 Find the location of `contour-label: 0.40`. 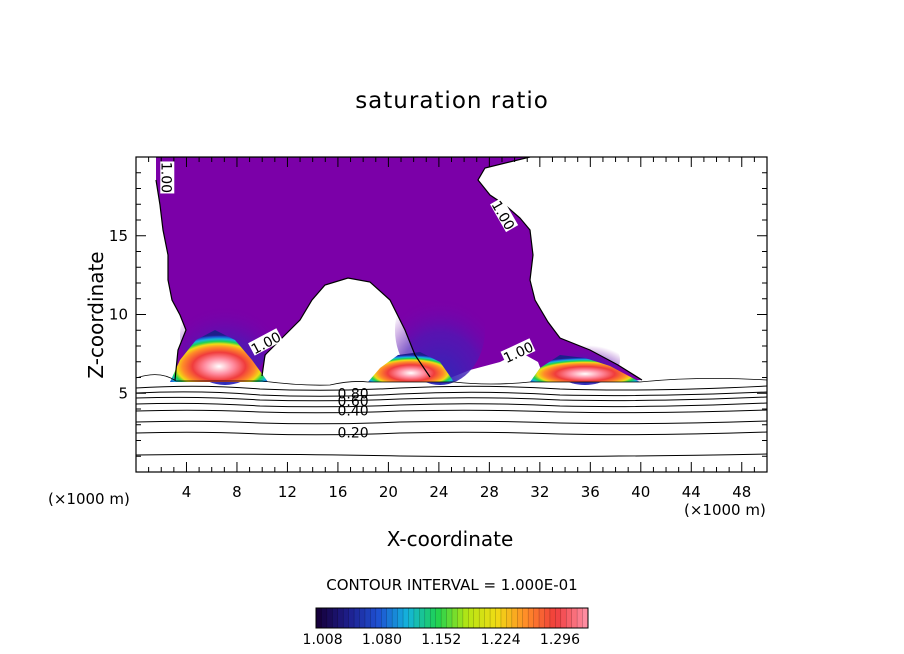

contour-label: 0.40 is located at coordinates (352, 412).